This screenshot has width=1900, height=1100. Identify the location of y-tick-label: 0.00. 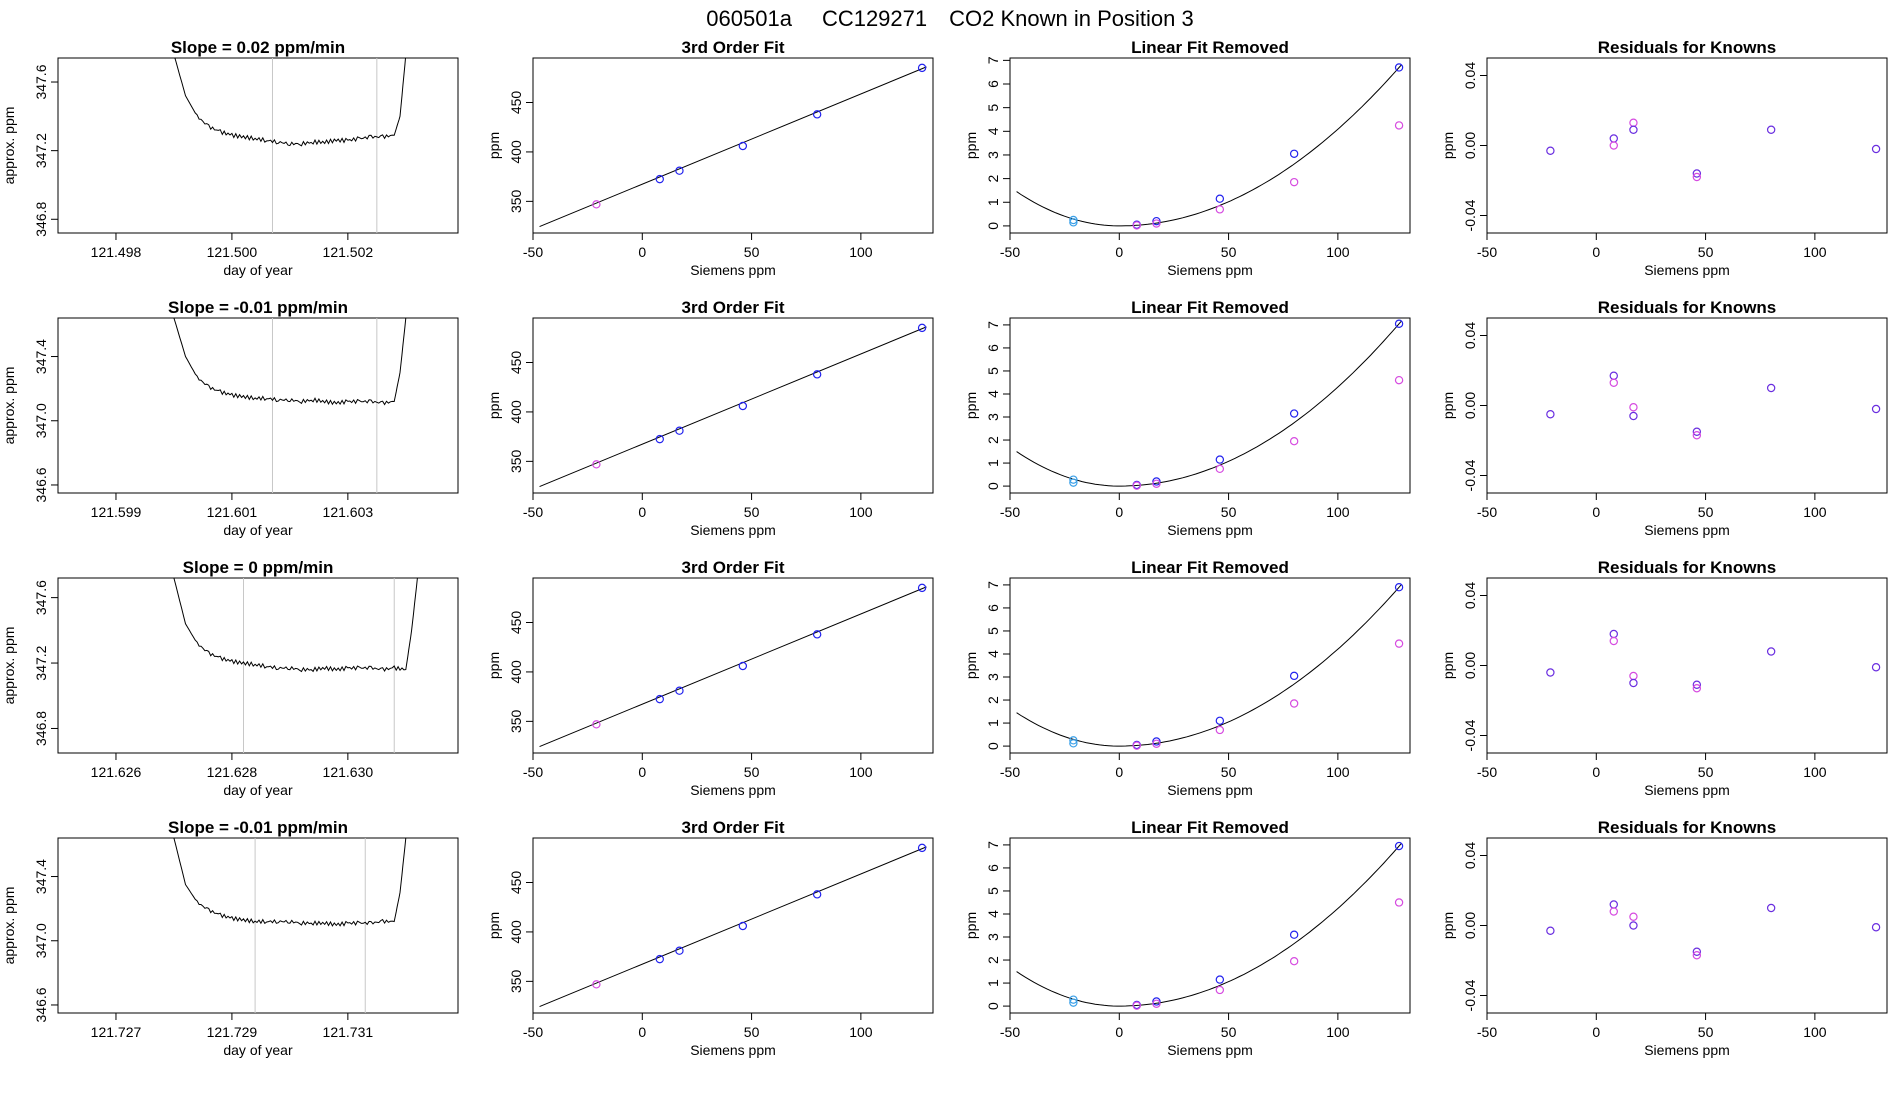
(1470, 665).